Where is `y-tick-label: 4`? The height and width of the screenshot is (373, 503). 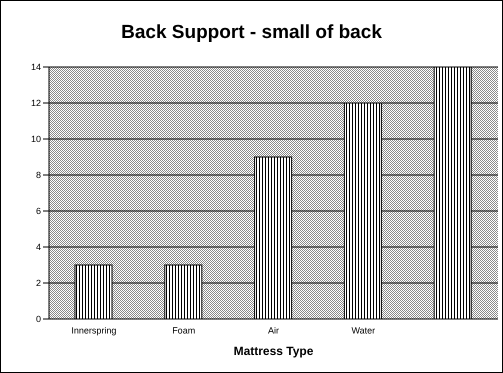
y-tick-label: 4 is located at coordinates (38, 247).